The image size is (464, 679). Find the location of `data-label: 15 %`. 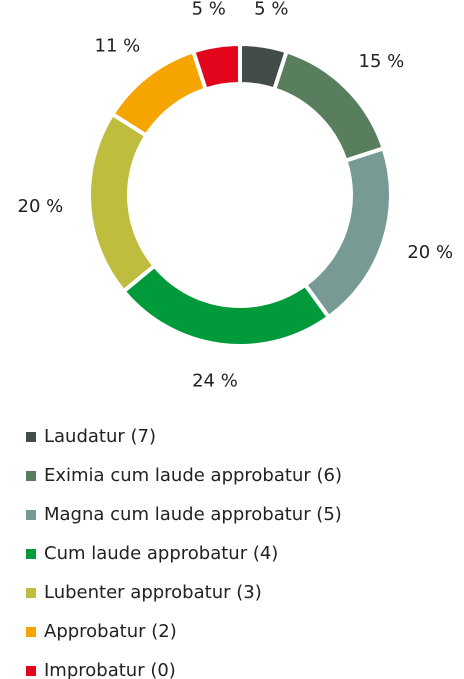

data-label: 15 % is located at coordinates (382, 61).